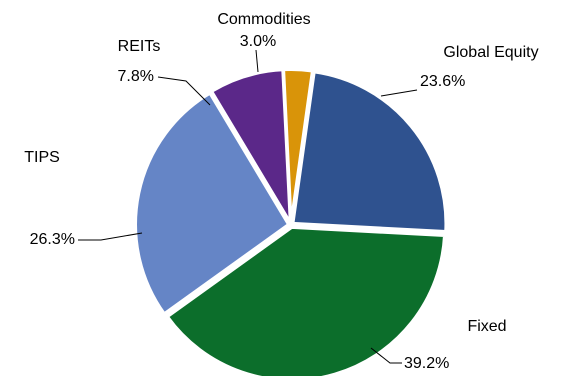 The image size is (562, 376). I want to click on label-global-equity-value: 23.6%, so click(442, 81).